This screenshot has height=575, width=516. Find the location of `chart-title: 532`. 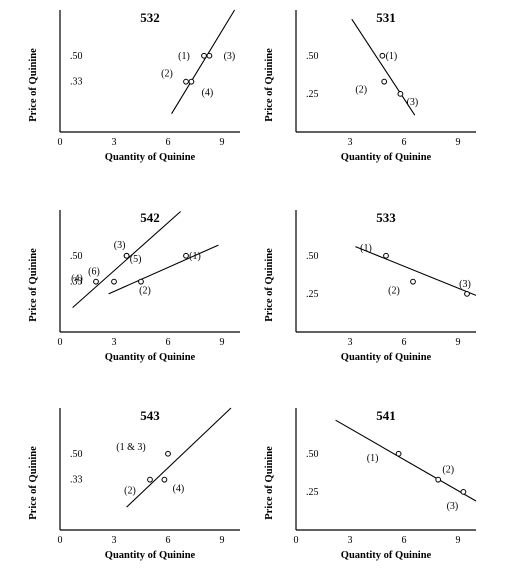

chart-title: 532 is located at coordinates (150, 17).